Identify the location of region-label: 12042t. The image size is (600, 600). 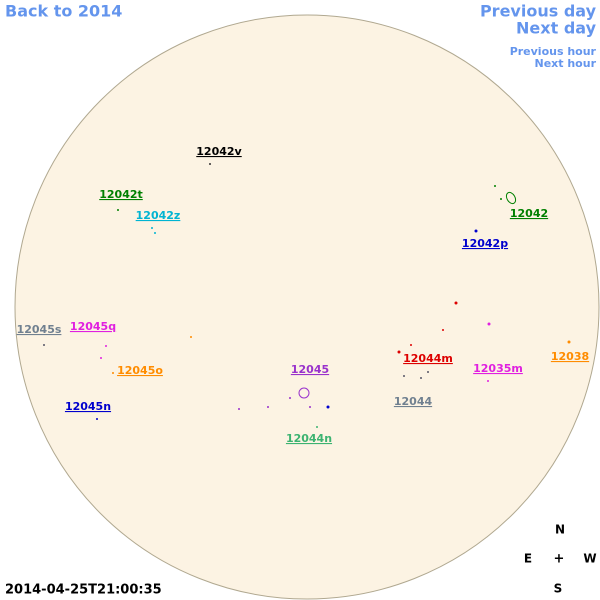
(121, 194).